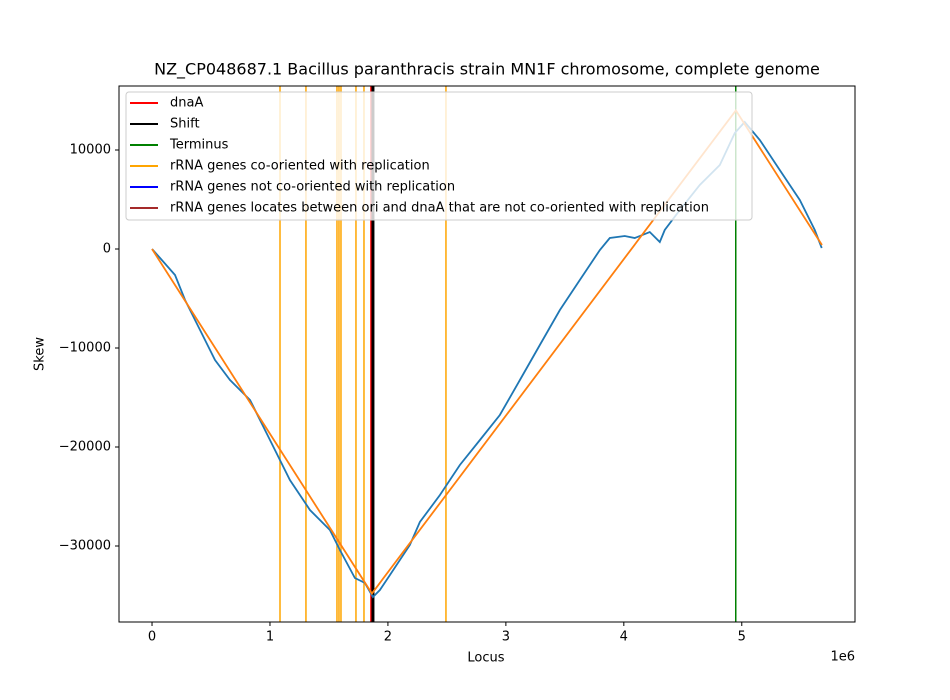  I want to click on y-tick-label: −20000, so click(85, 446).